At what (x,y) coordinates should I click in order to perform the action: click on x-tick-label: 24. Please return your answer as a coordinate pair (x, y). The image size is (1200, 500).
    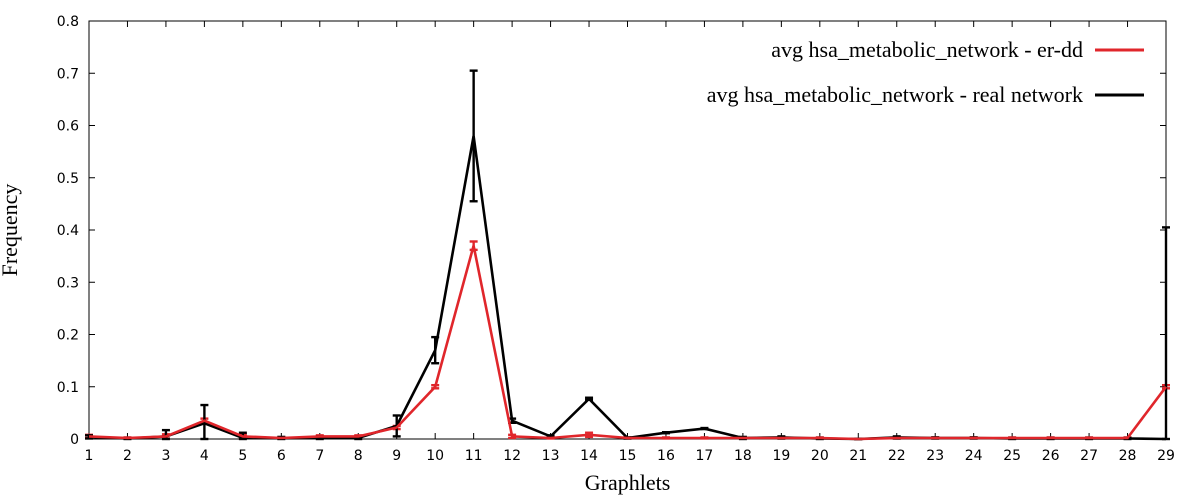
    Looking at the image, I should click on (974, 456).